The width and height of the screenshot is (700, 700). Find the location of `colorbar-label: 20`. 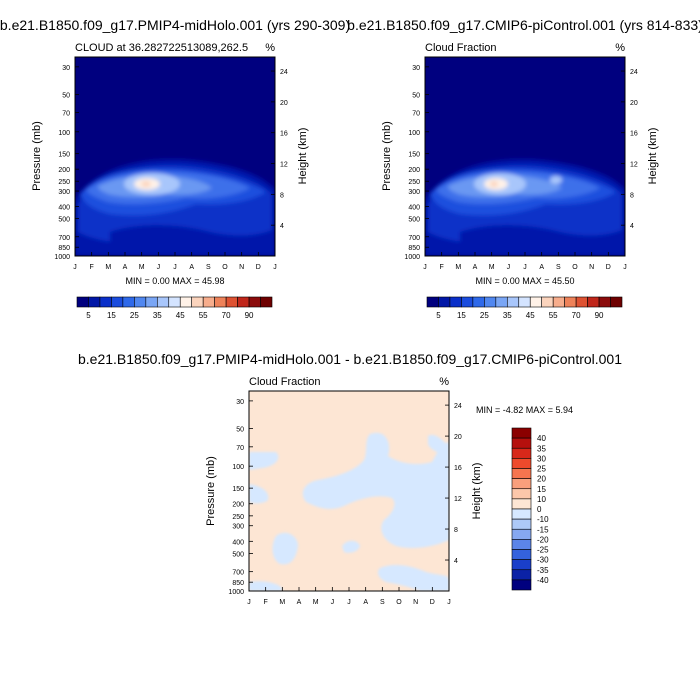

colorbar-label: 20 is located at coordinates (541, 479).